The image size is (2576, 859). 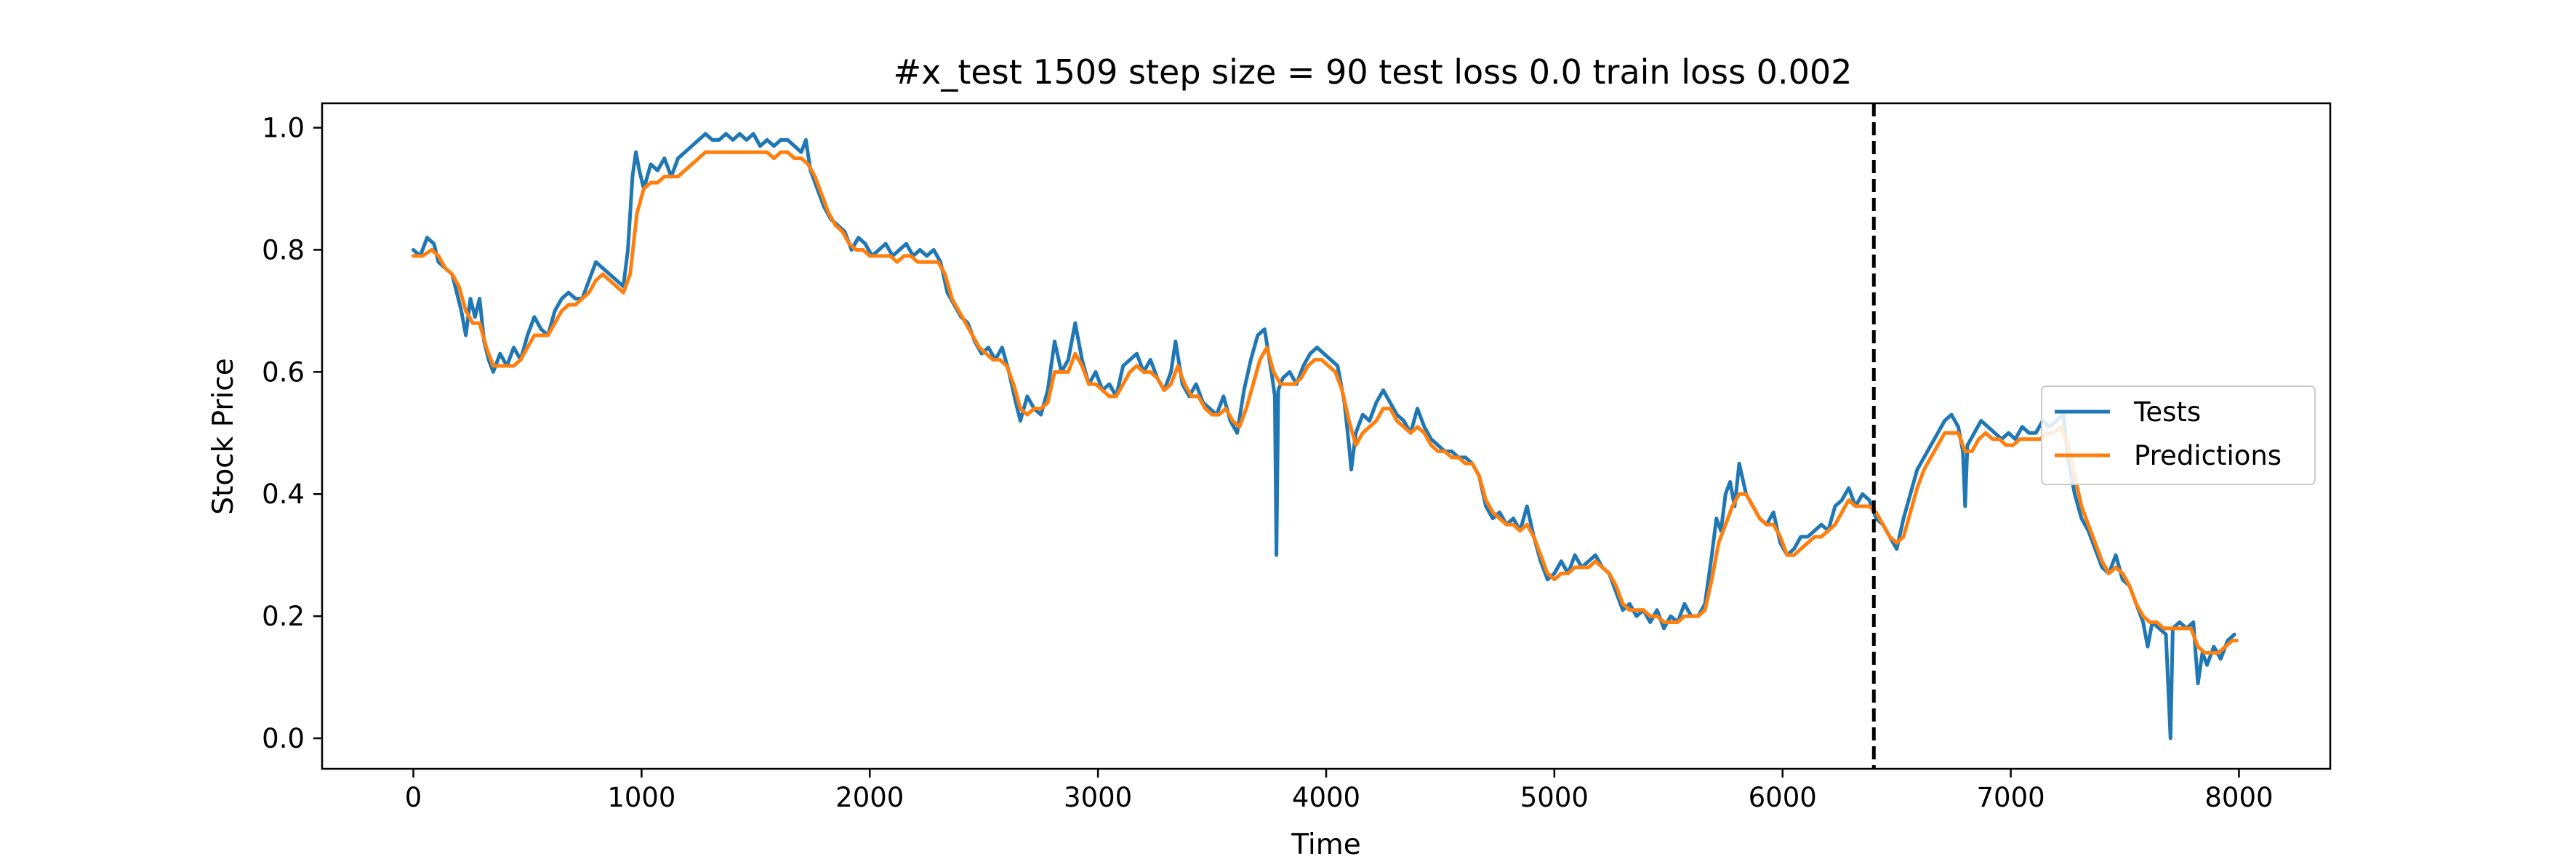 I want to click on x-tick-label: 3000, so click(x=1098, y=797).